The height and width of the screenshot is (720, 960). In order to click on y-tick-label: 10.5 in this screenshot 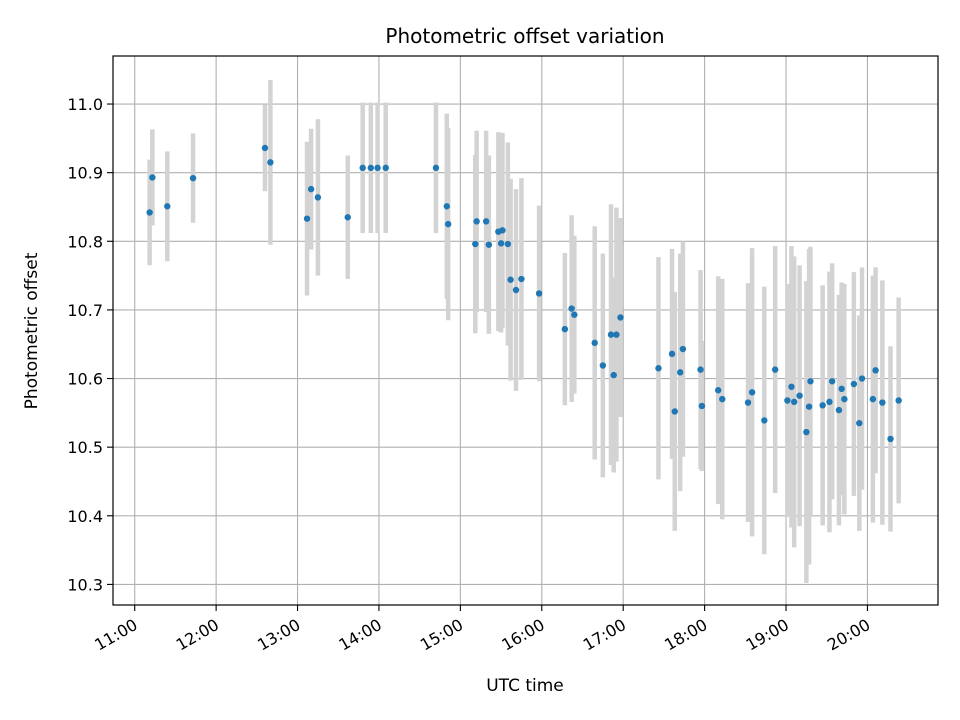, I will do `click(85, 447)`.